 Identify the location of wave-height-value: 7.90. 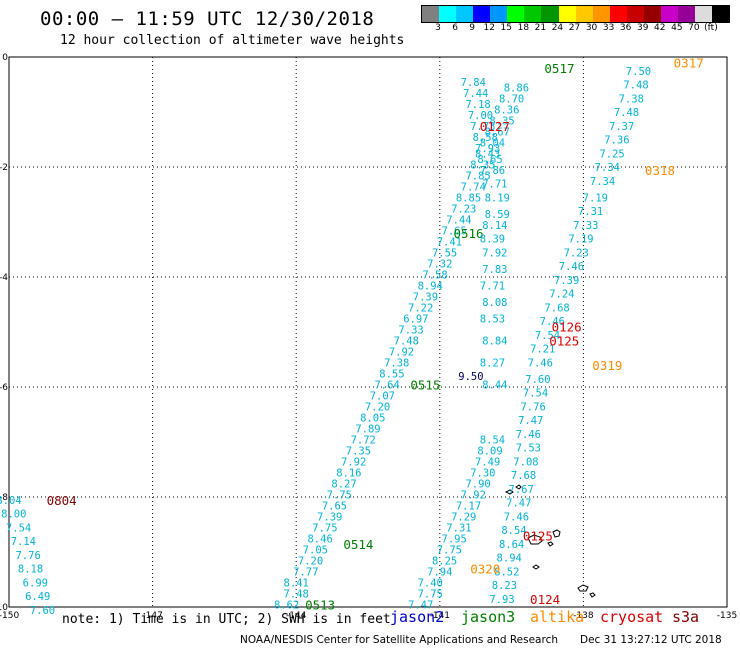
(477, 484).